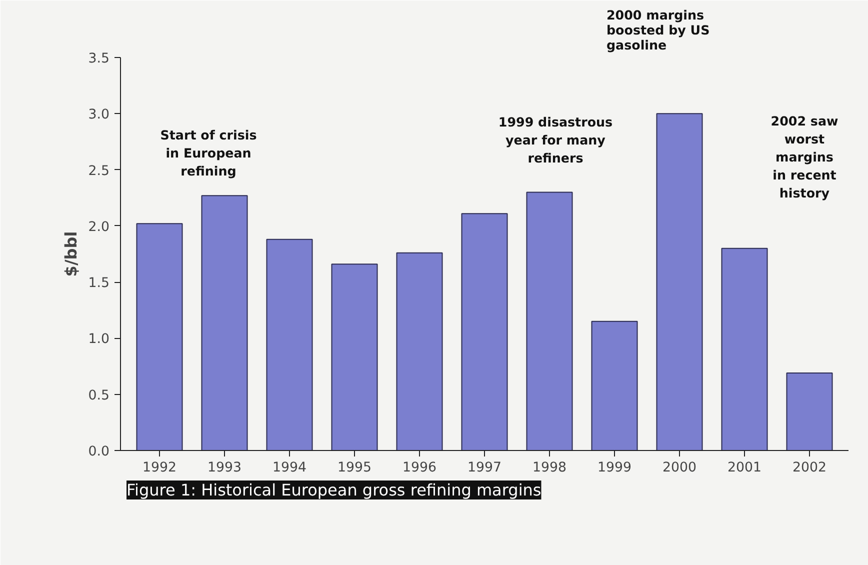 The height and width of the screenshot is (565, 868). I want to click on x-tick-label: 1997, so click(485, 468).